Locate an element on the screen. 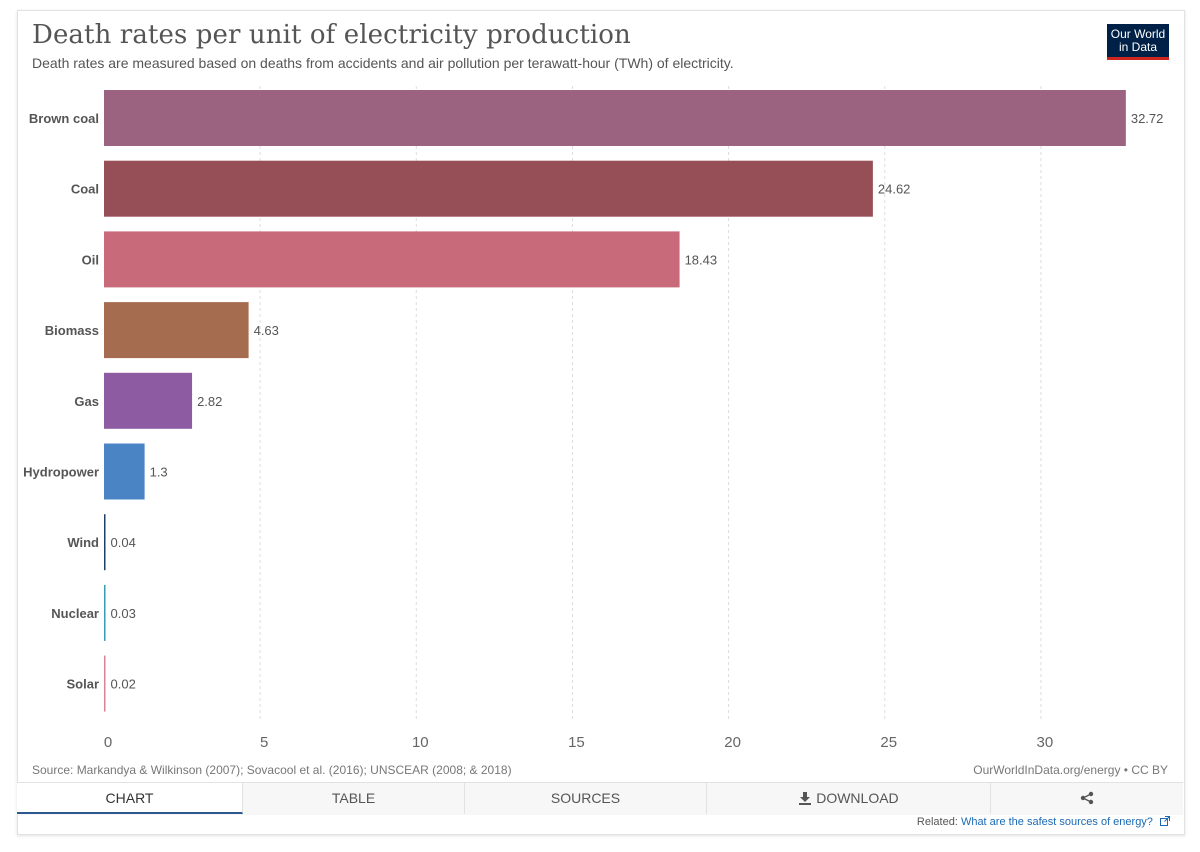 The image size is (1200, 852). bar-coal is located at coordinates (488, 188).